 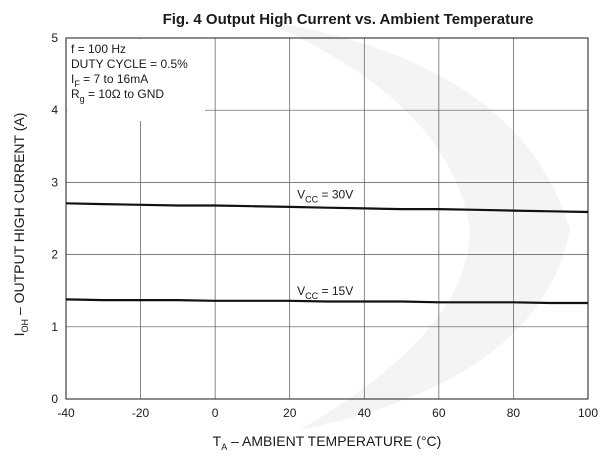 I want to click on x-tick-label: 60, so click(x=439, y=413).